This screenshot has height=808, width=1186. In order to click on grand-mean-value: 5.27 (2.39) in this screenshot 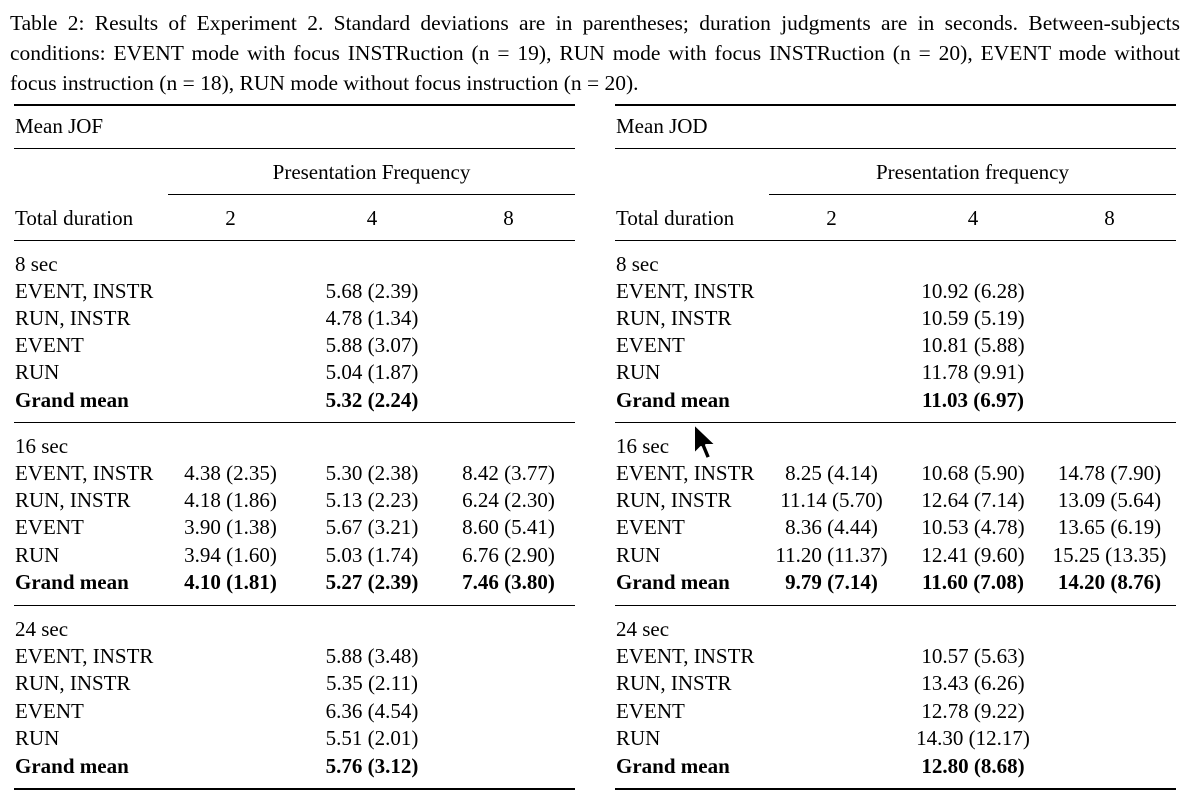, I will do `click(372, 582)`.